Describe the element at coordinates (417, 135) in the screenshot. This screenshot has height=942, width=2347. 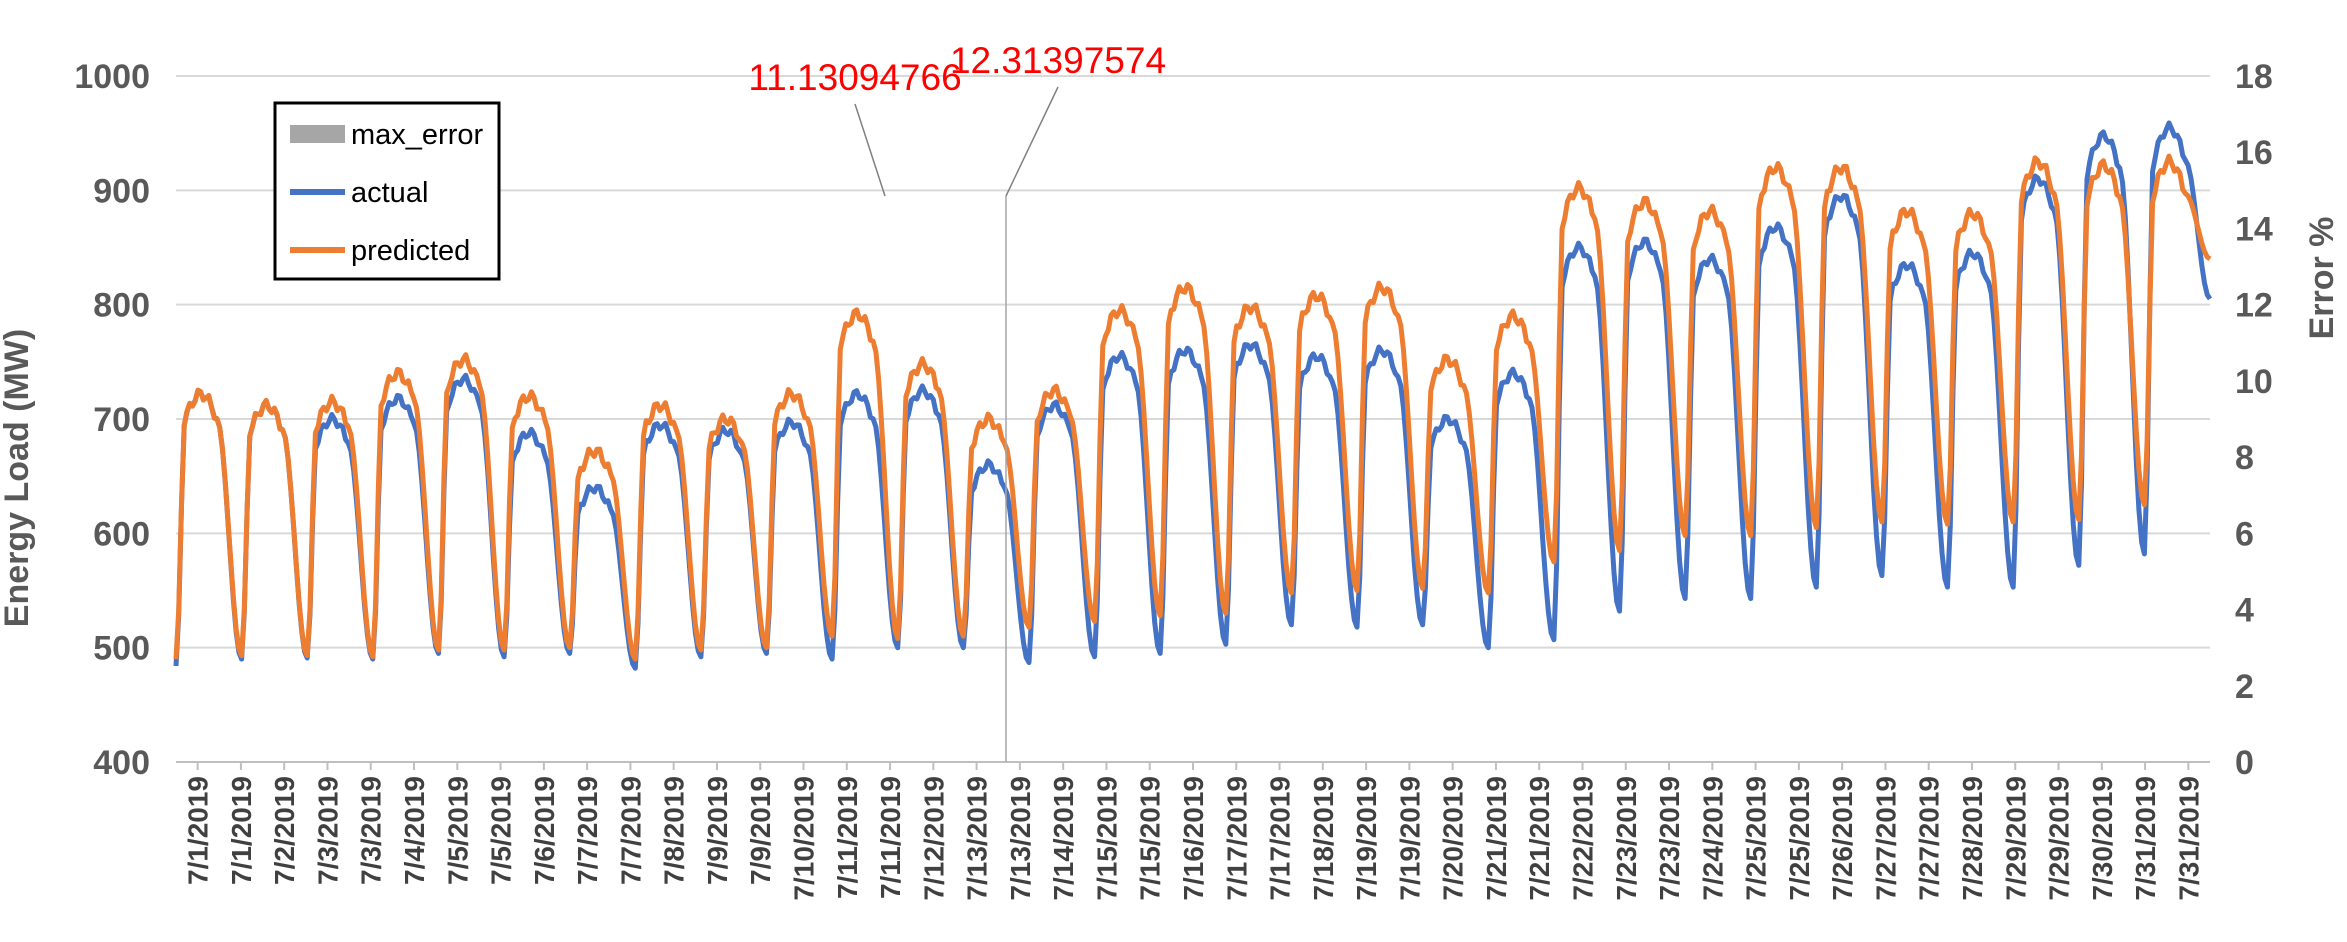
I see `legend-label-max-error: max_error` at that location.